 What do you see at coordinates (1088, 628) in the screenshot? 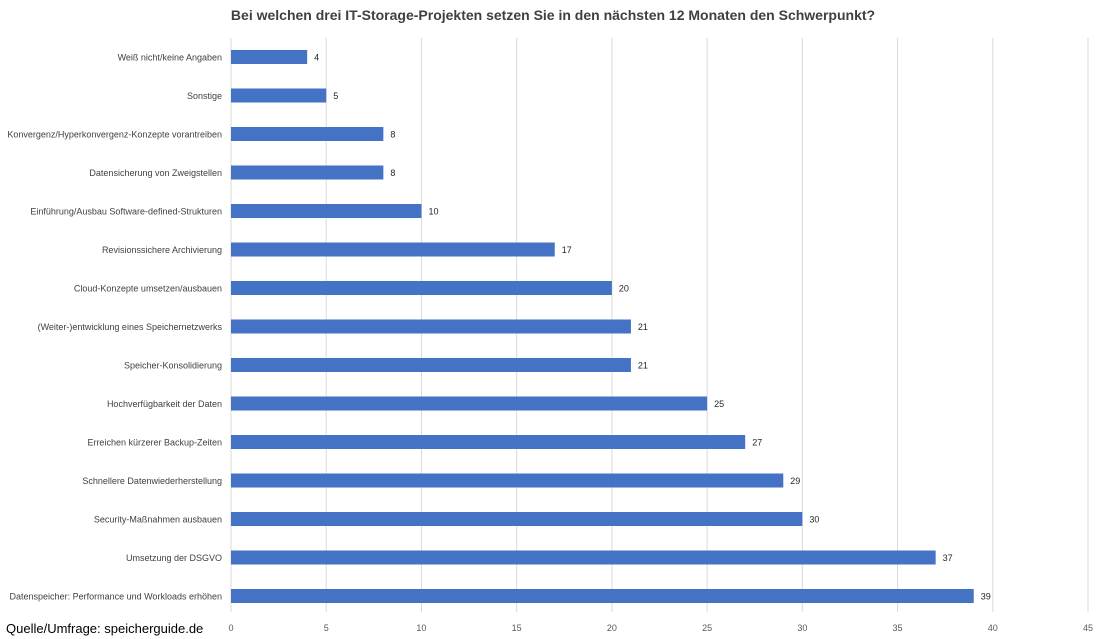
I see `x-tick-label: 45` at bounding box center [1088, 628].